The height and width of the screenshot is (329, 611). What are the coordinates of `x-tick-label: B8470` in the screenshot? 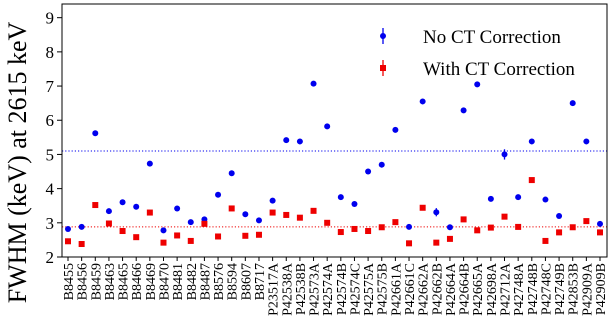 It's located at (164, 281).